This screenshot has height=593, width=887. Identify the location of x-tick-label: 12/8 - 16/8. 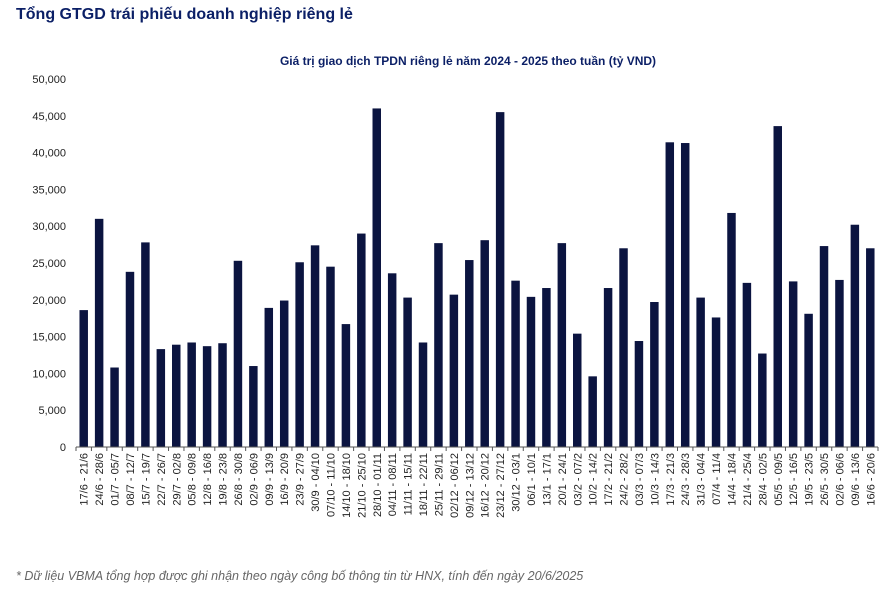
(208, 479).